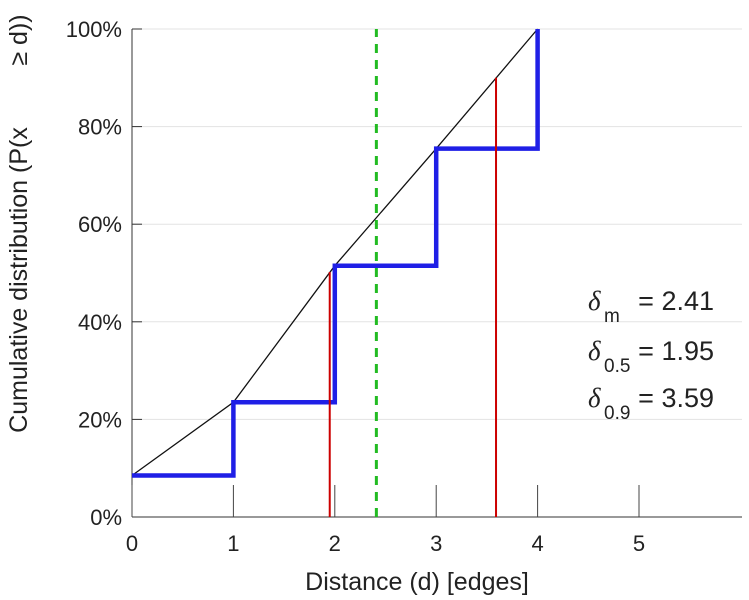 This screenshot has width=749, height=600. Describe the element at coordinates (612, 316) in the screenshot. I see `stat-subscript: m` at that location.